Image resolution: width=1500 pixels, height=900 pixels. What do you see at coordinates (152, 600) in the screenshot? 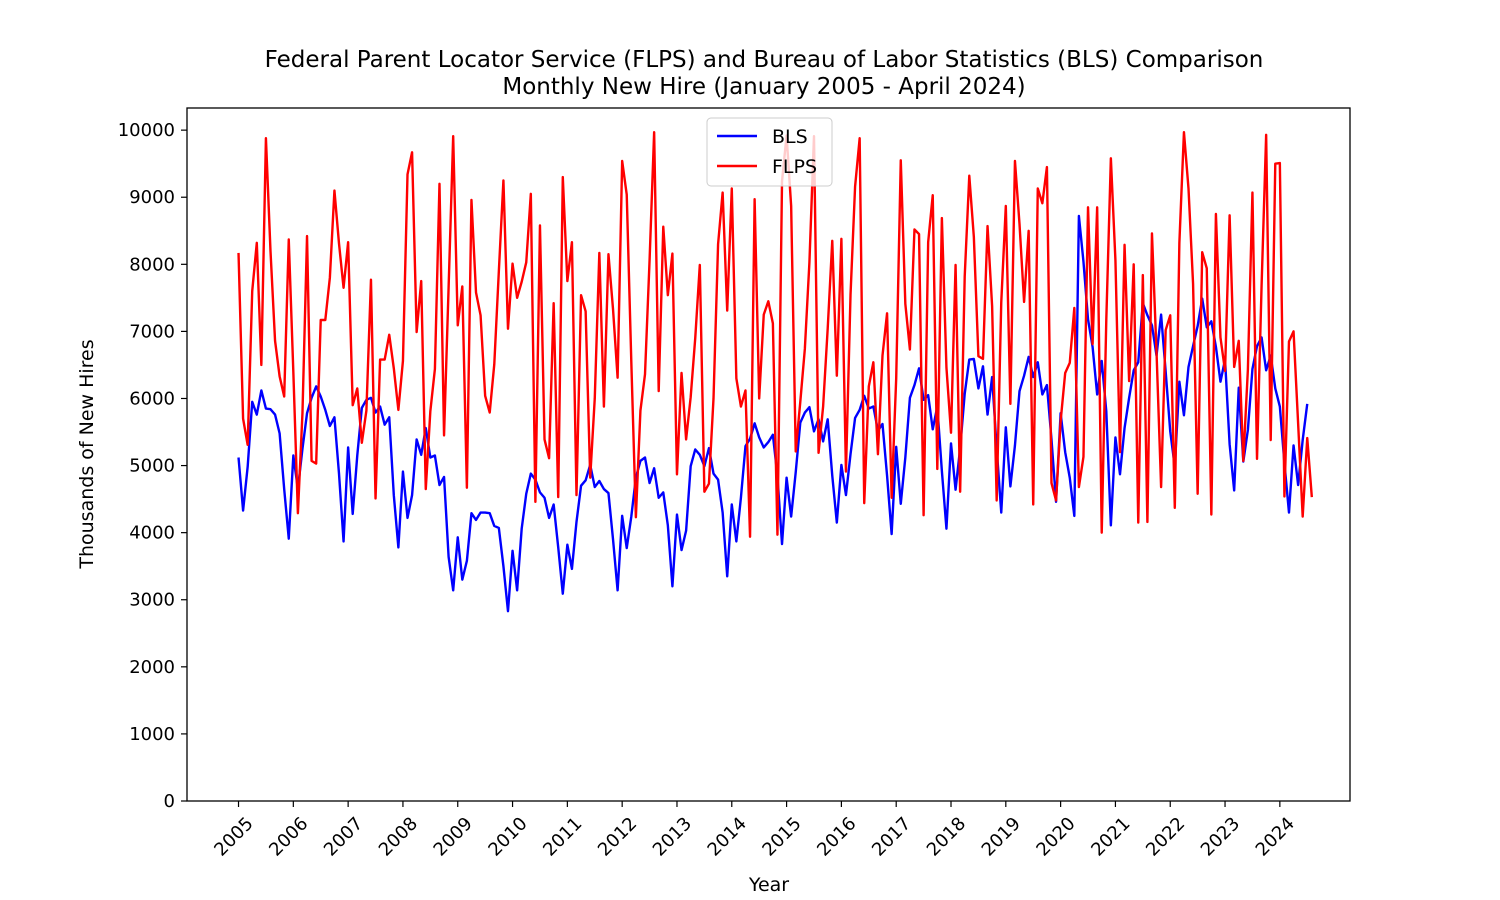
I see `y-tick-label: 3000` at bounding box center [152, 600].